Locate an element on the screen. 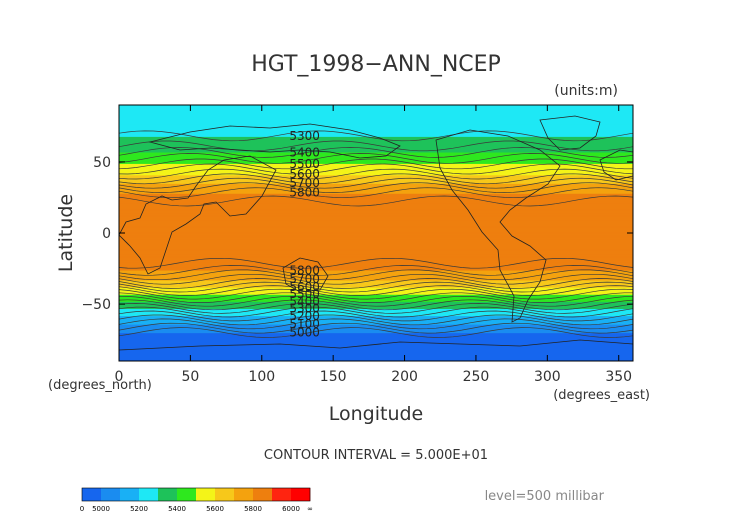  contour-interval-text: CONTOUR INTERVAL = 5.000E+01 is located at coordinates (376, 455).